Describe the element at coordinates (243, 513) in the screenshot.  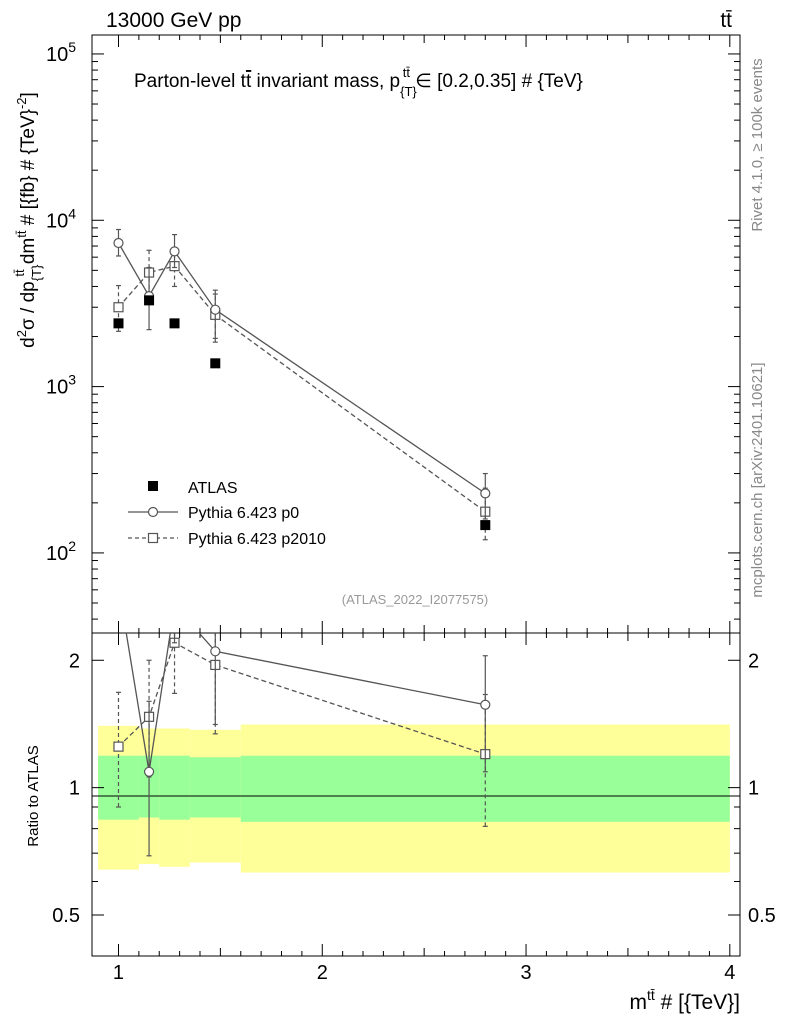
I see `legend-label-p0: Pythia 6.423 p0` at that location.